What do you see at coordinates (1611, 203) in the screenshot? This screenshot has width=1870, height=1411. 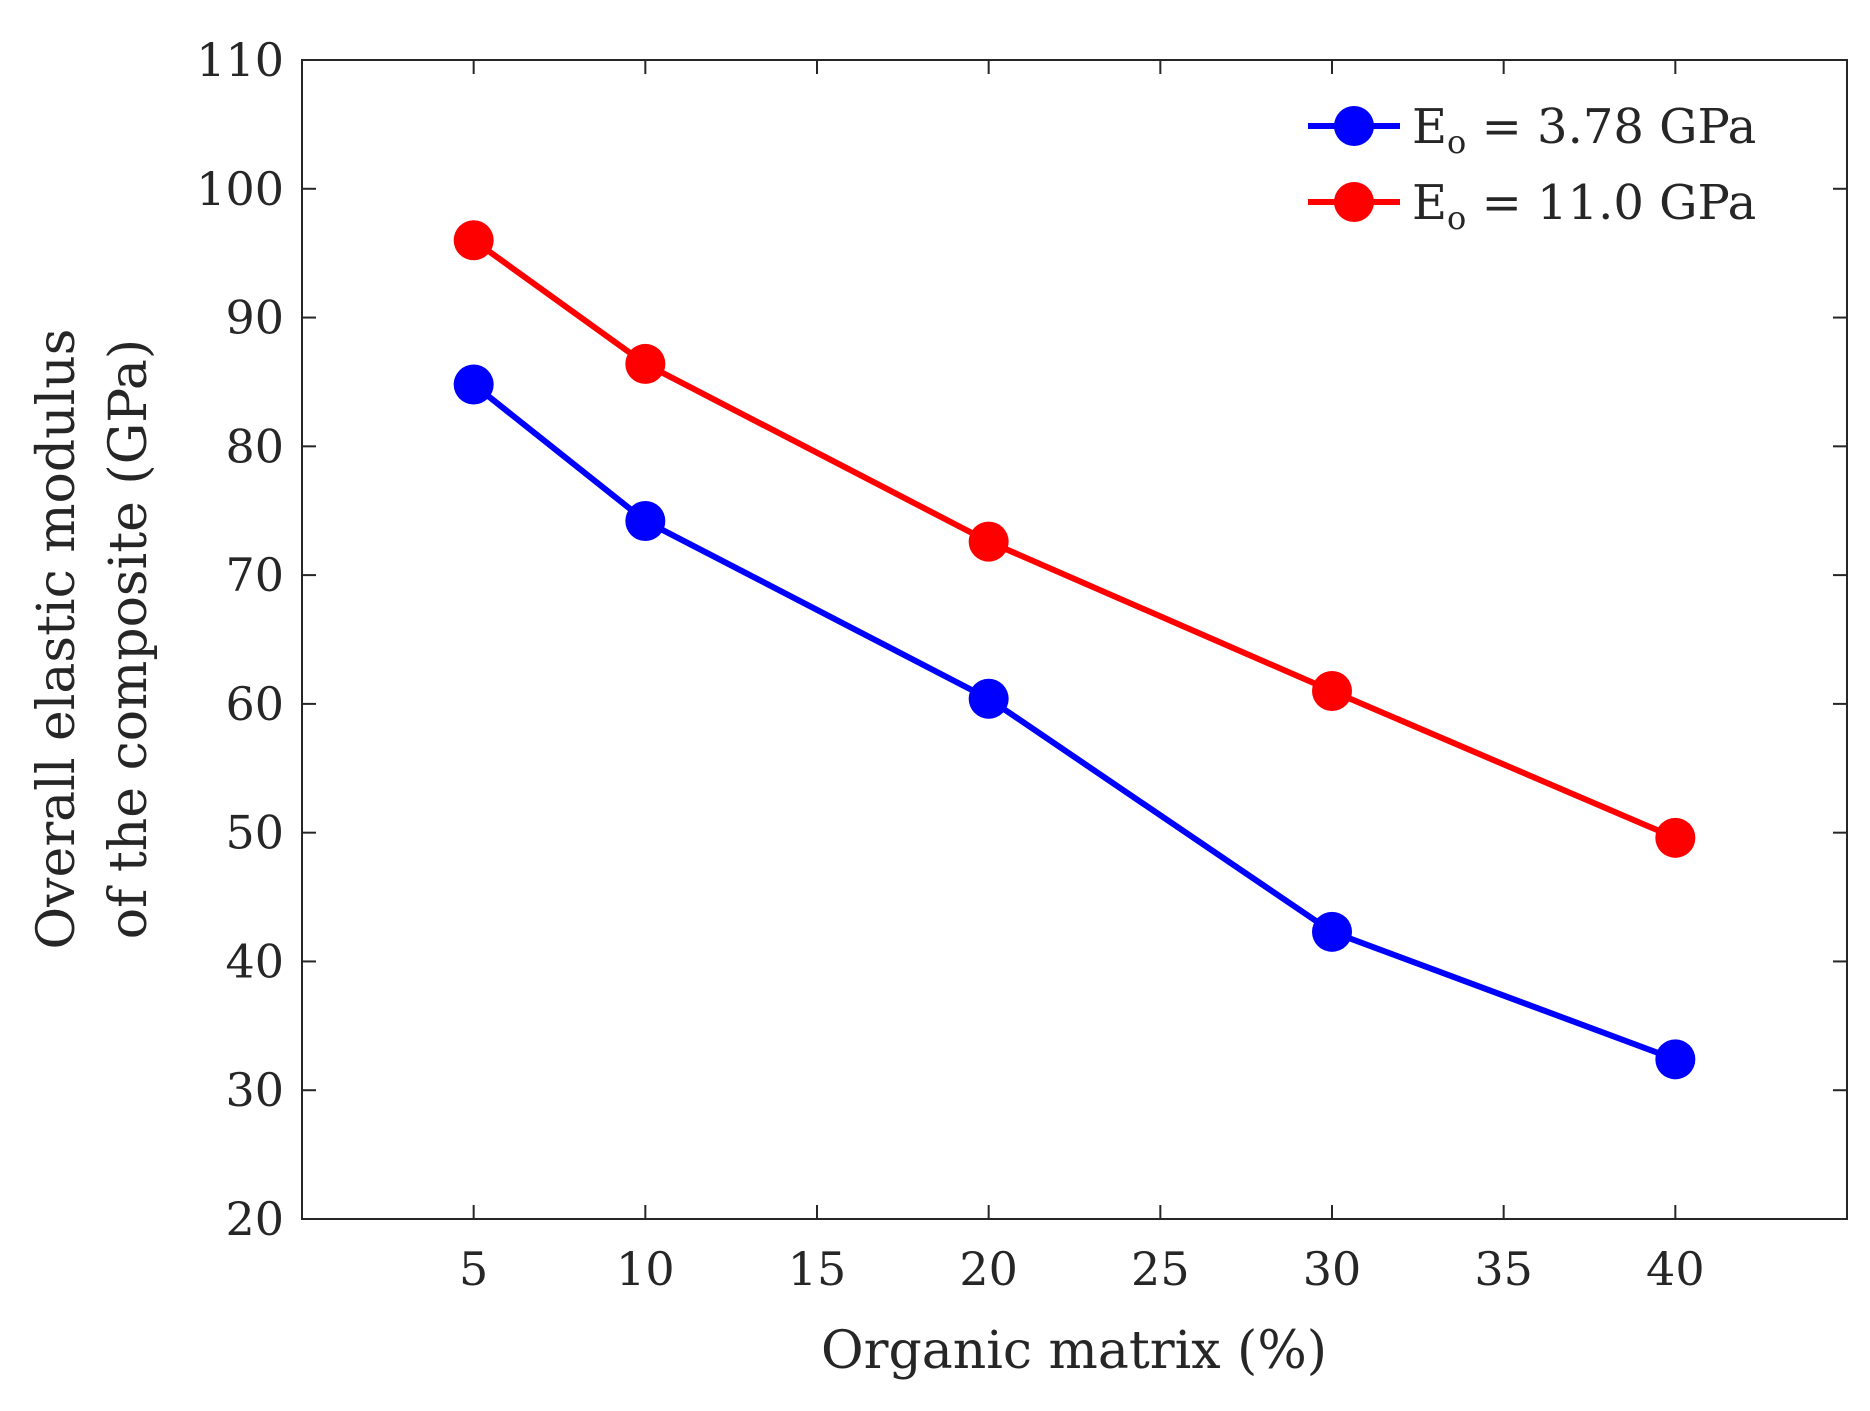 I see `legend-label-series-2-rest: = 11.0 GPa` at bounding box center [1611, 203].